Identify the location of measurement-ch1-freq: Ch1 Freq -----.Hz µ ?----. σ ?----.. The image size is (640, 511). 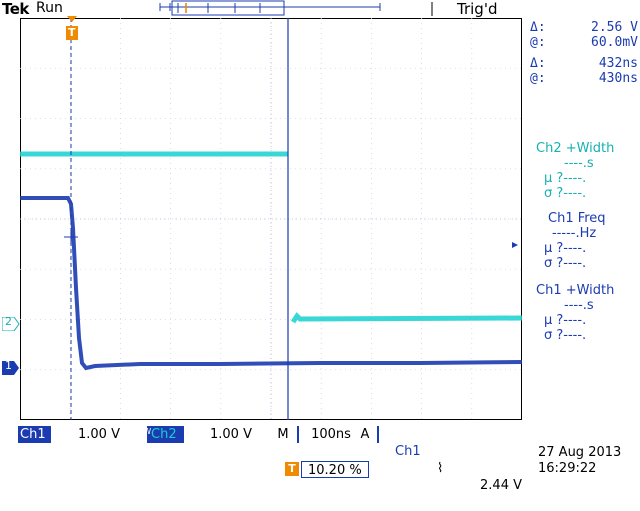
(591, 241).